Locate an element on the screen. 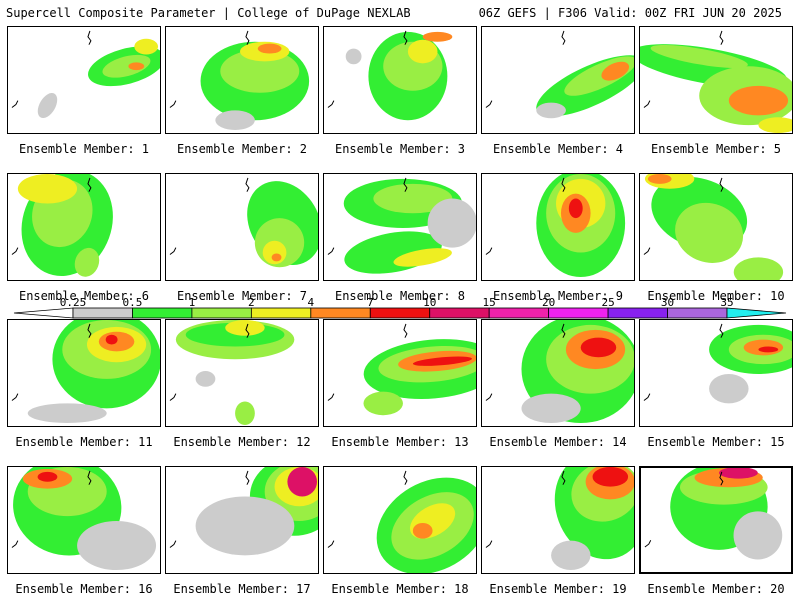  ensemble-member-label: Ensemble Member: 10 is located at coordinates (716, 296).